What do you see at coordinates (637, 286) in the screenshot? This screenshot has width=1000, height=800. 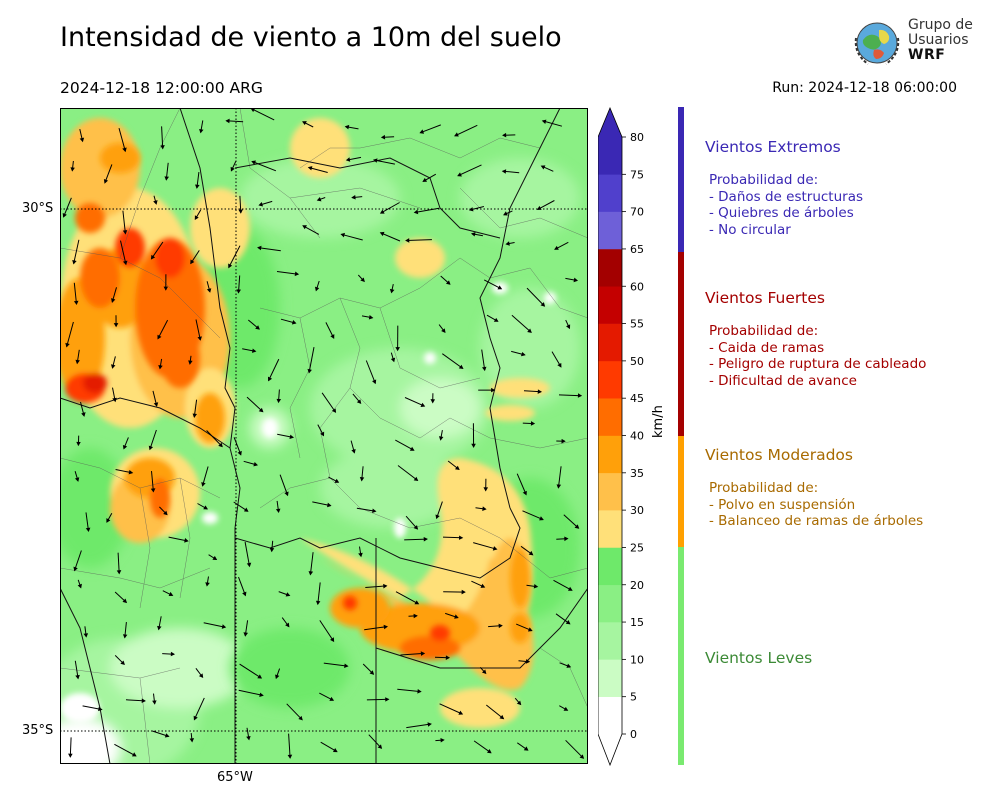 I see `colorbar-tick-label: 60` at bounding box center [637, 286].